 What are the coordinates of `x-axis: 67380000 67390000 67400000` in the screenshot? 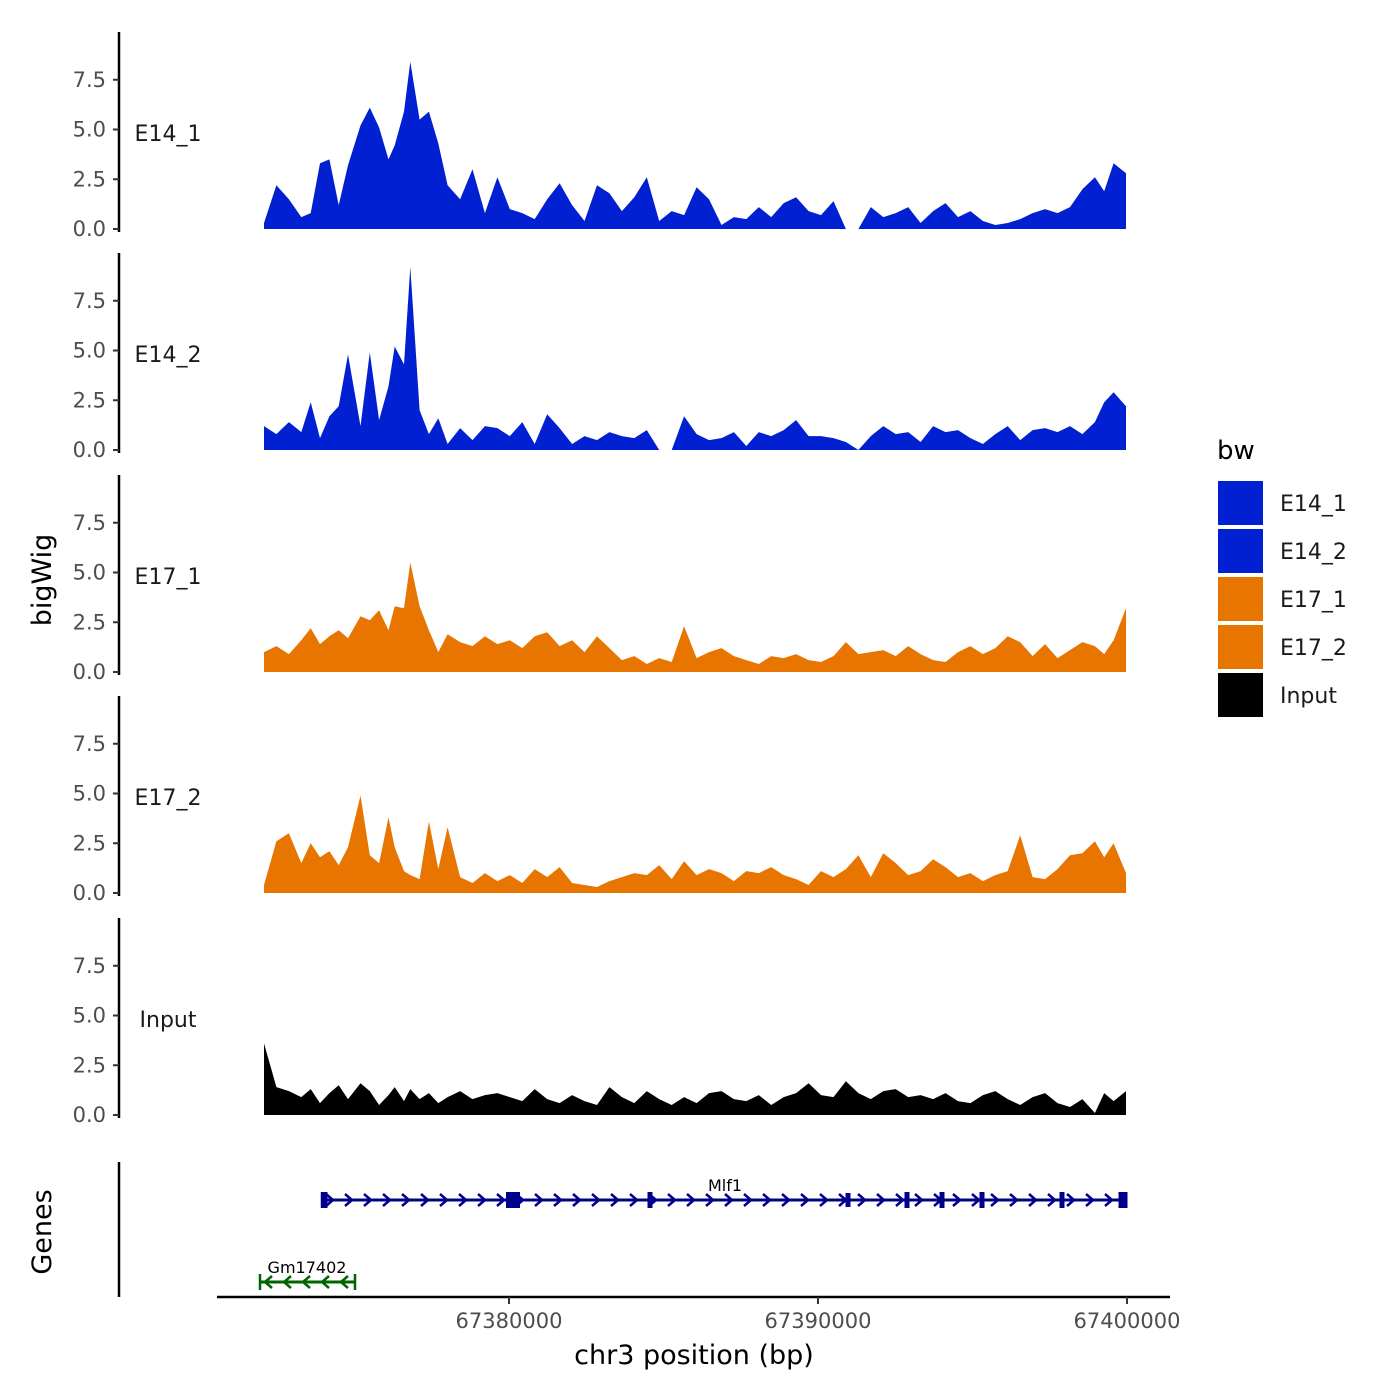 It's located at (699, 1314).